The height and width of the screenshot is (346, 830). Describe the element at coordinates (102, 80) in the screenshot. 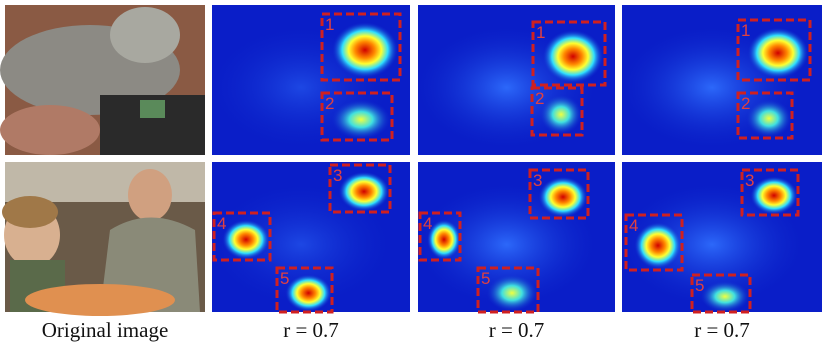

I see `original-image-cat` at that location.